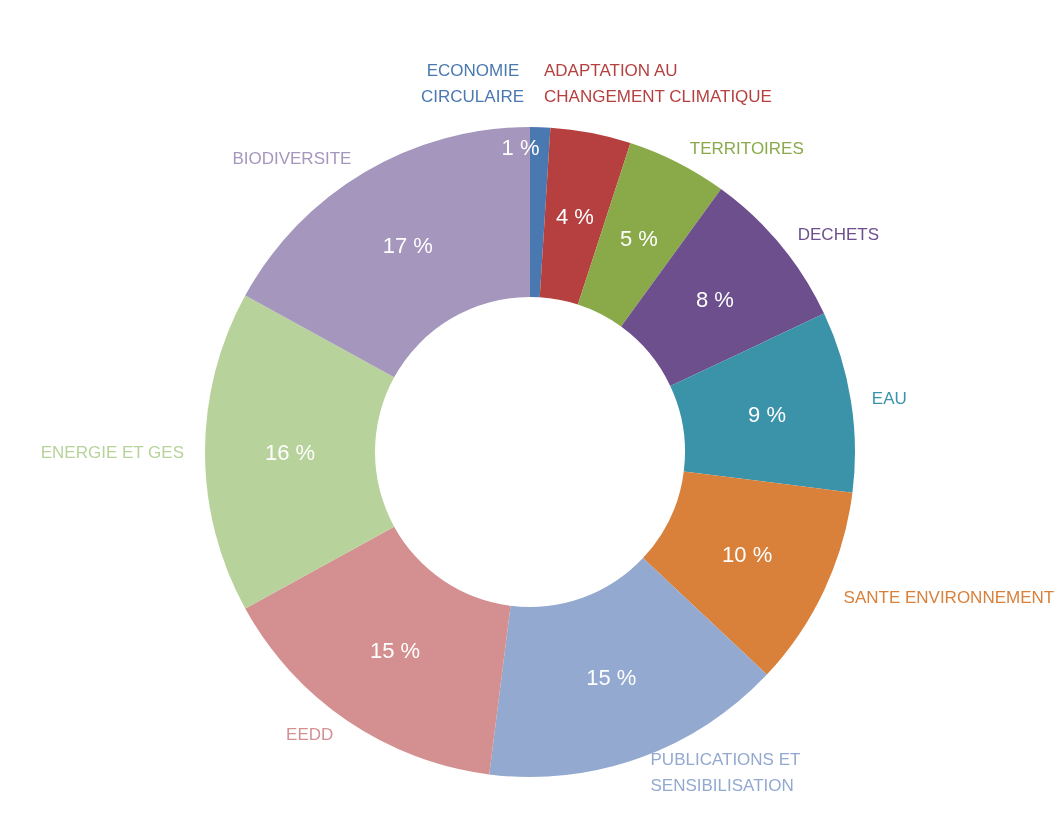 The height and width of the screenshot is (834, 1062). I want to click on data-label: 5 %, so click(639, 238).